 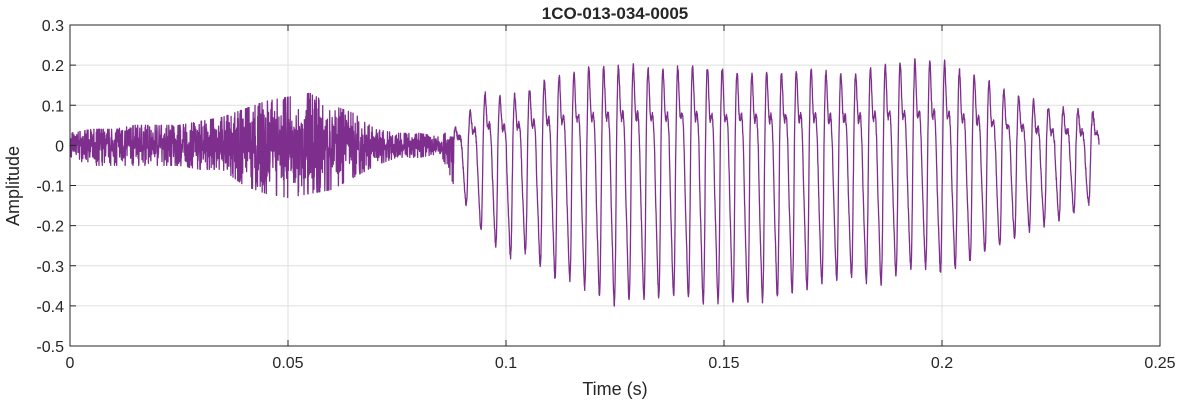 What do you see at coordinates (70, 363) in the screenshot?
I see `x-tick-label: 0` at bounding box center [70, 363].